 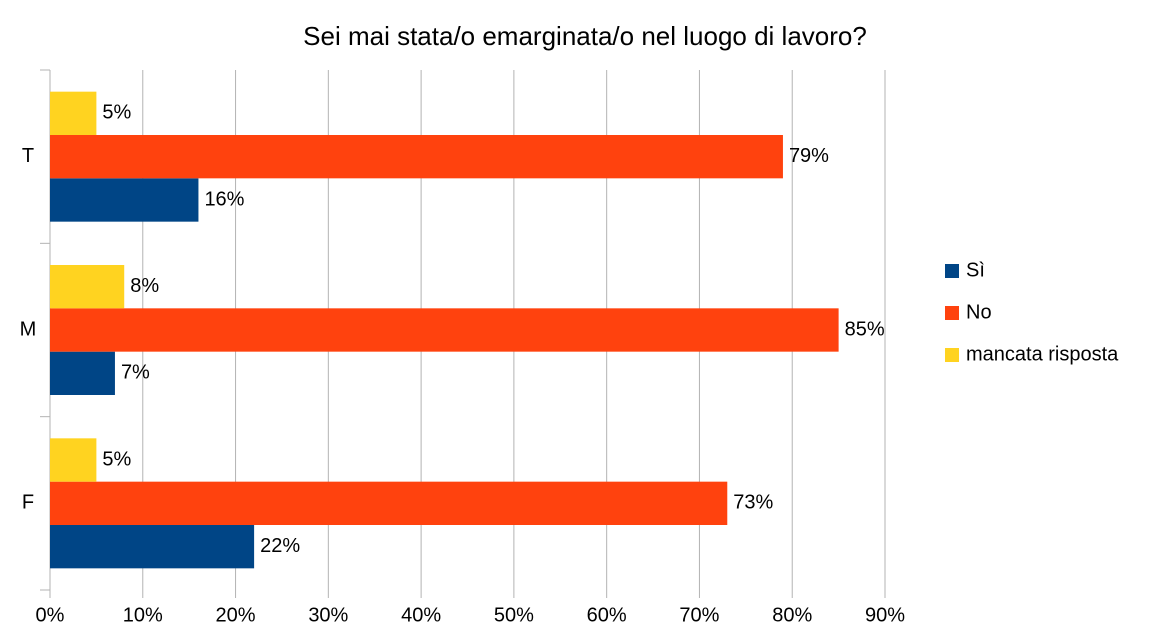 I want to click on x-tick-label: 20%, so click(x=236, y=615).